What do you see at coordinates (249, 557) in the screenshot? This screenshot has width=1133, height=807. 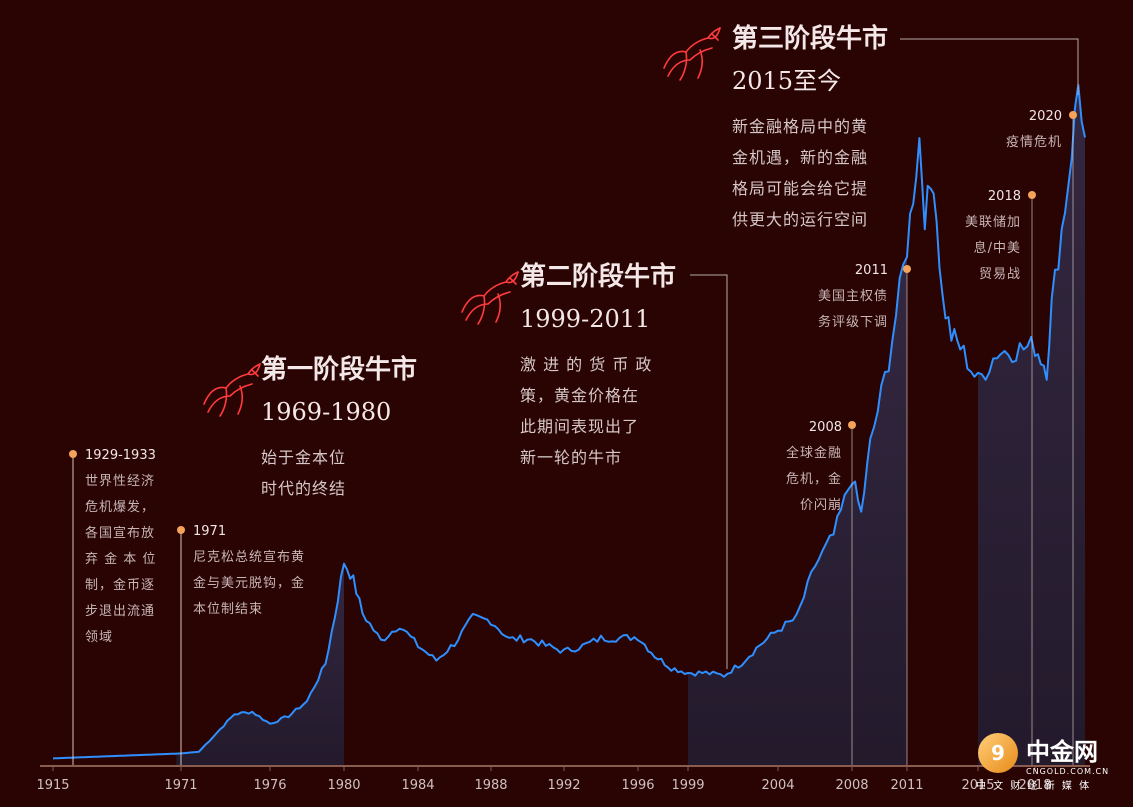 I see `event-description-line: 尼克松总统宣布黄` at bounding box center [249, 557].